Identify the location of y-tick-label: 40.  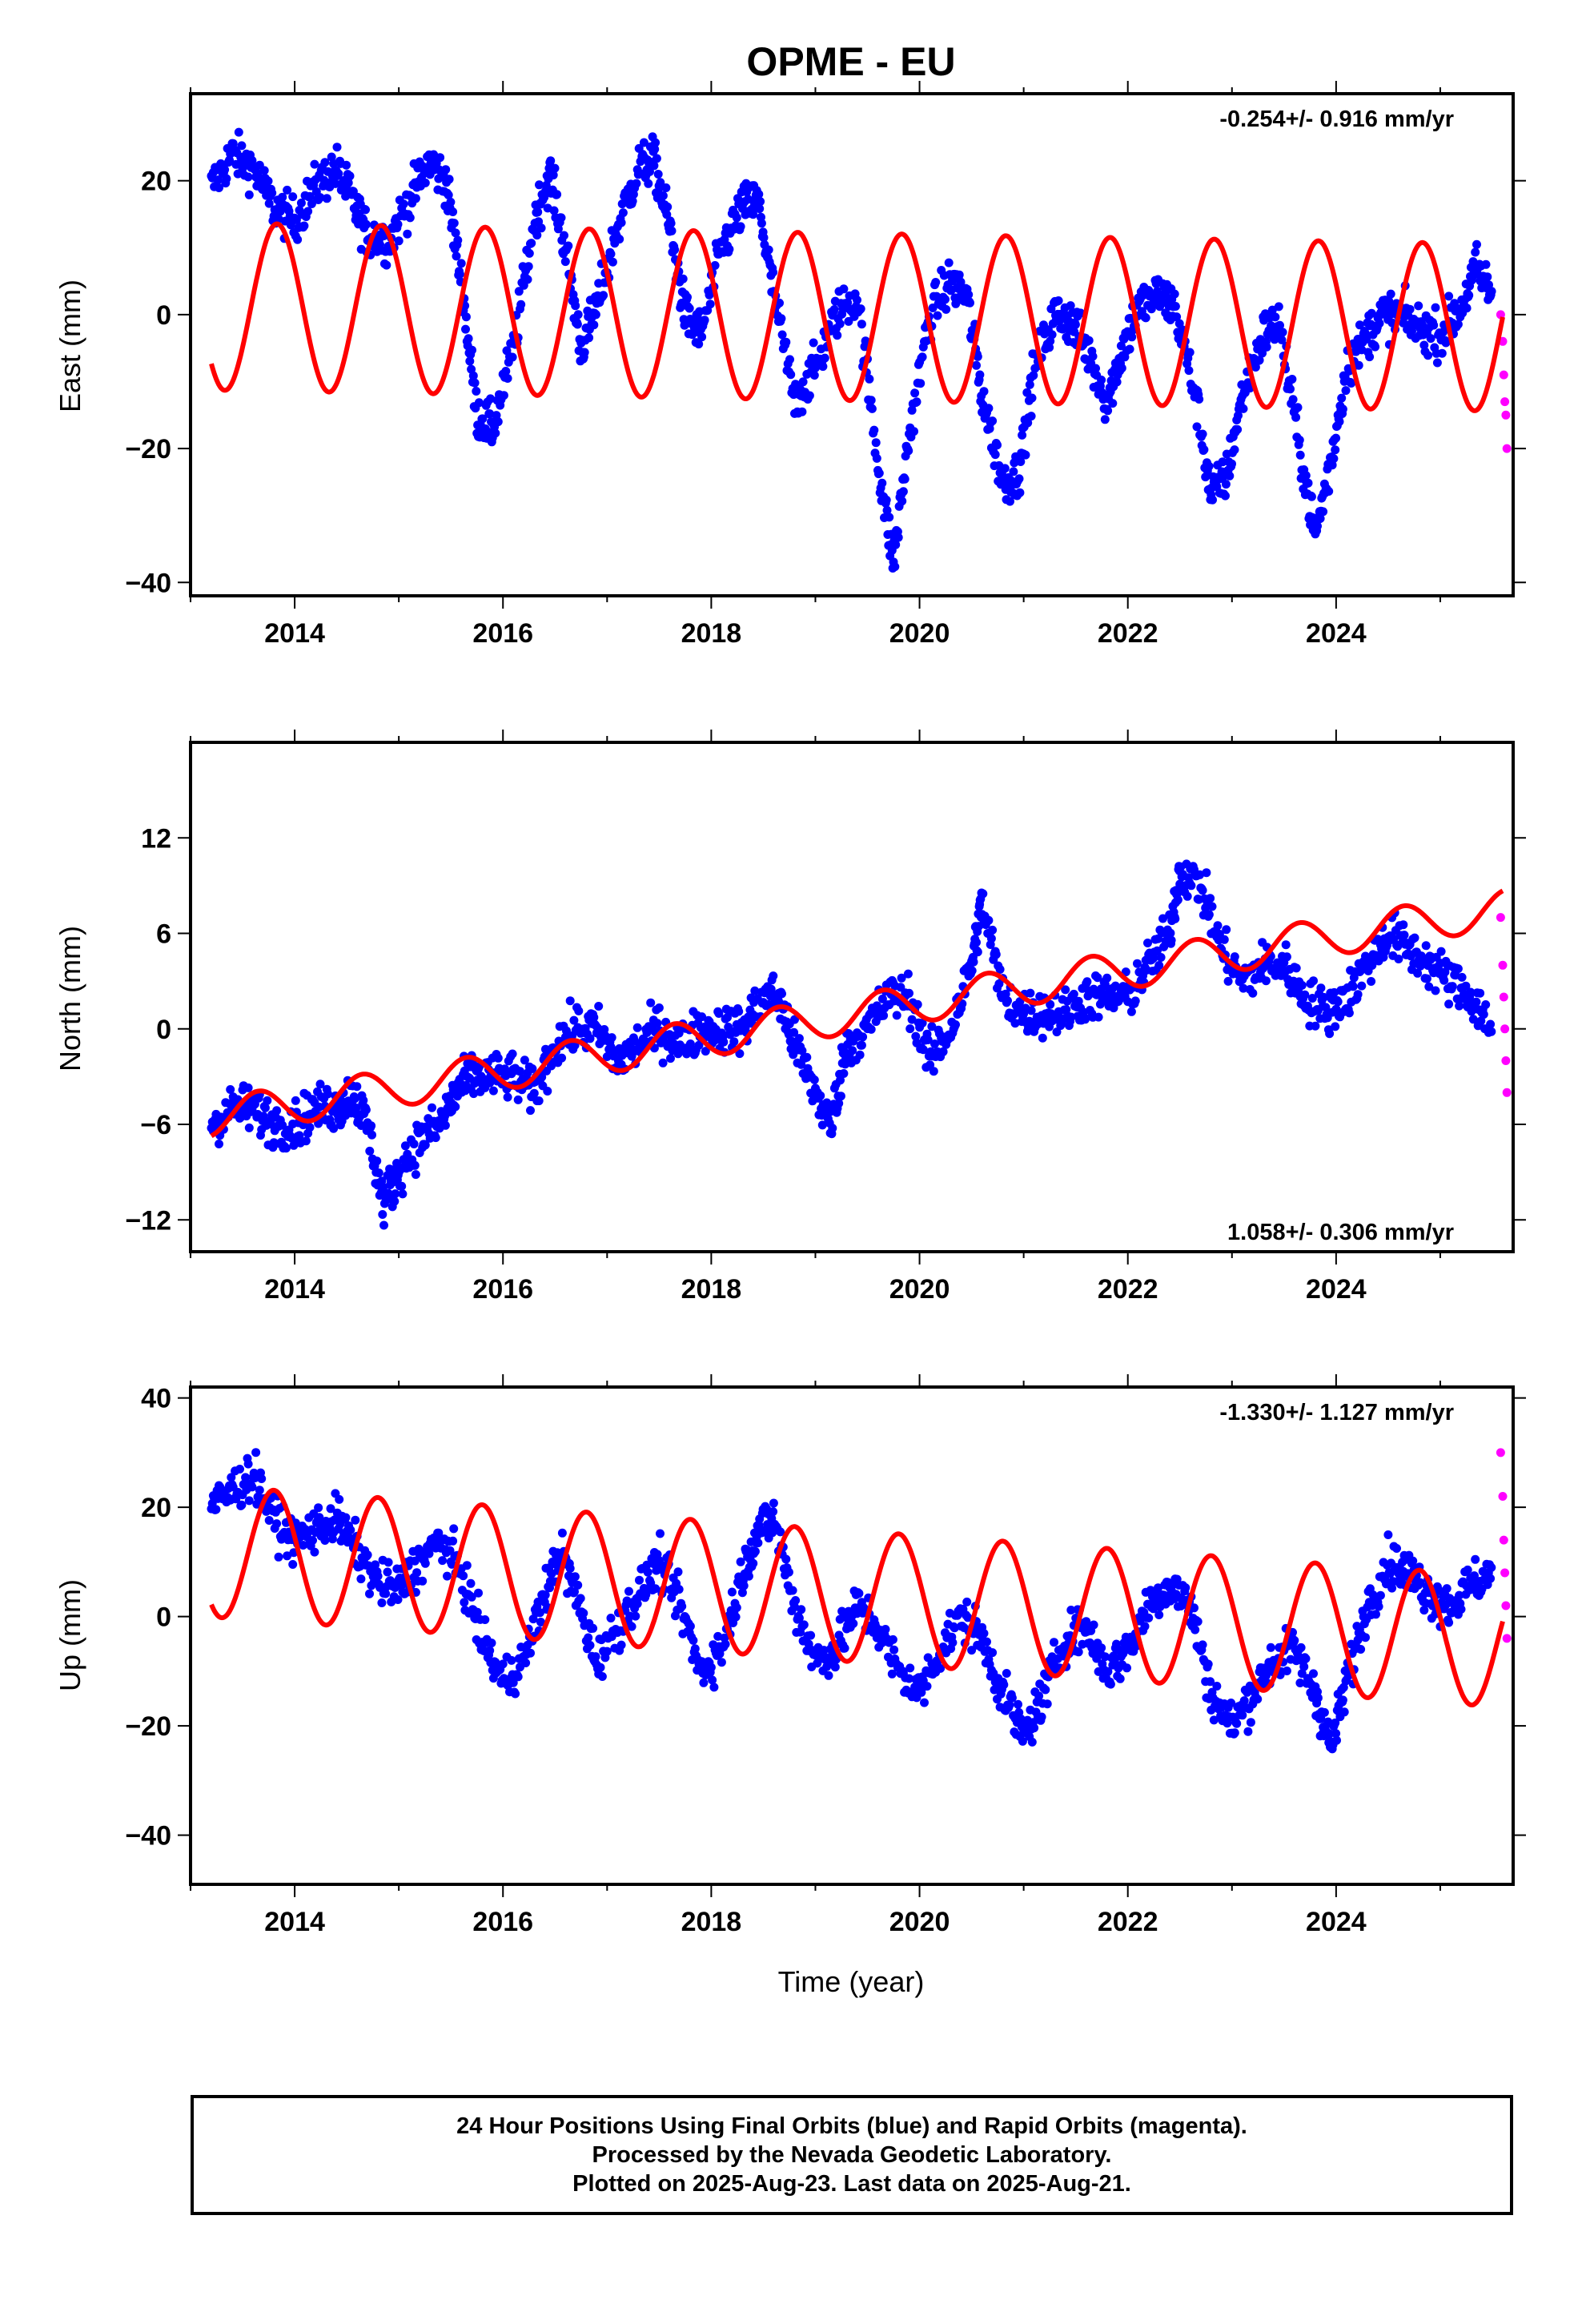
(156, 1399).